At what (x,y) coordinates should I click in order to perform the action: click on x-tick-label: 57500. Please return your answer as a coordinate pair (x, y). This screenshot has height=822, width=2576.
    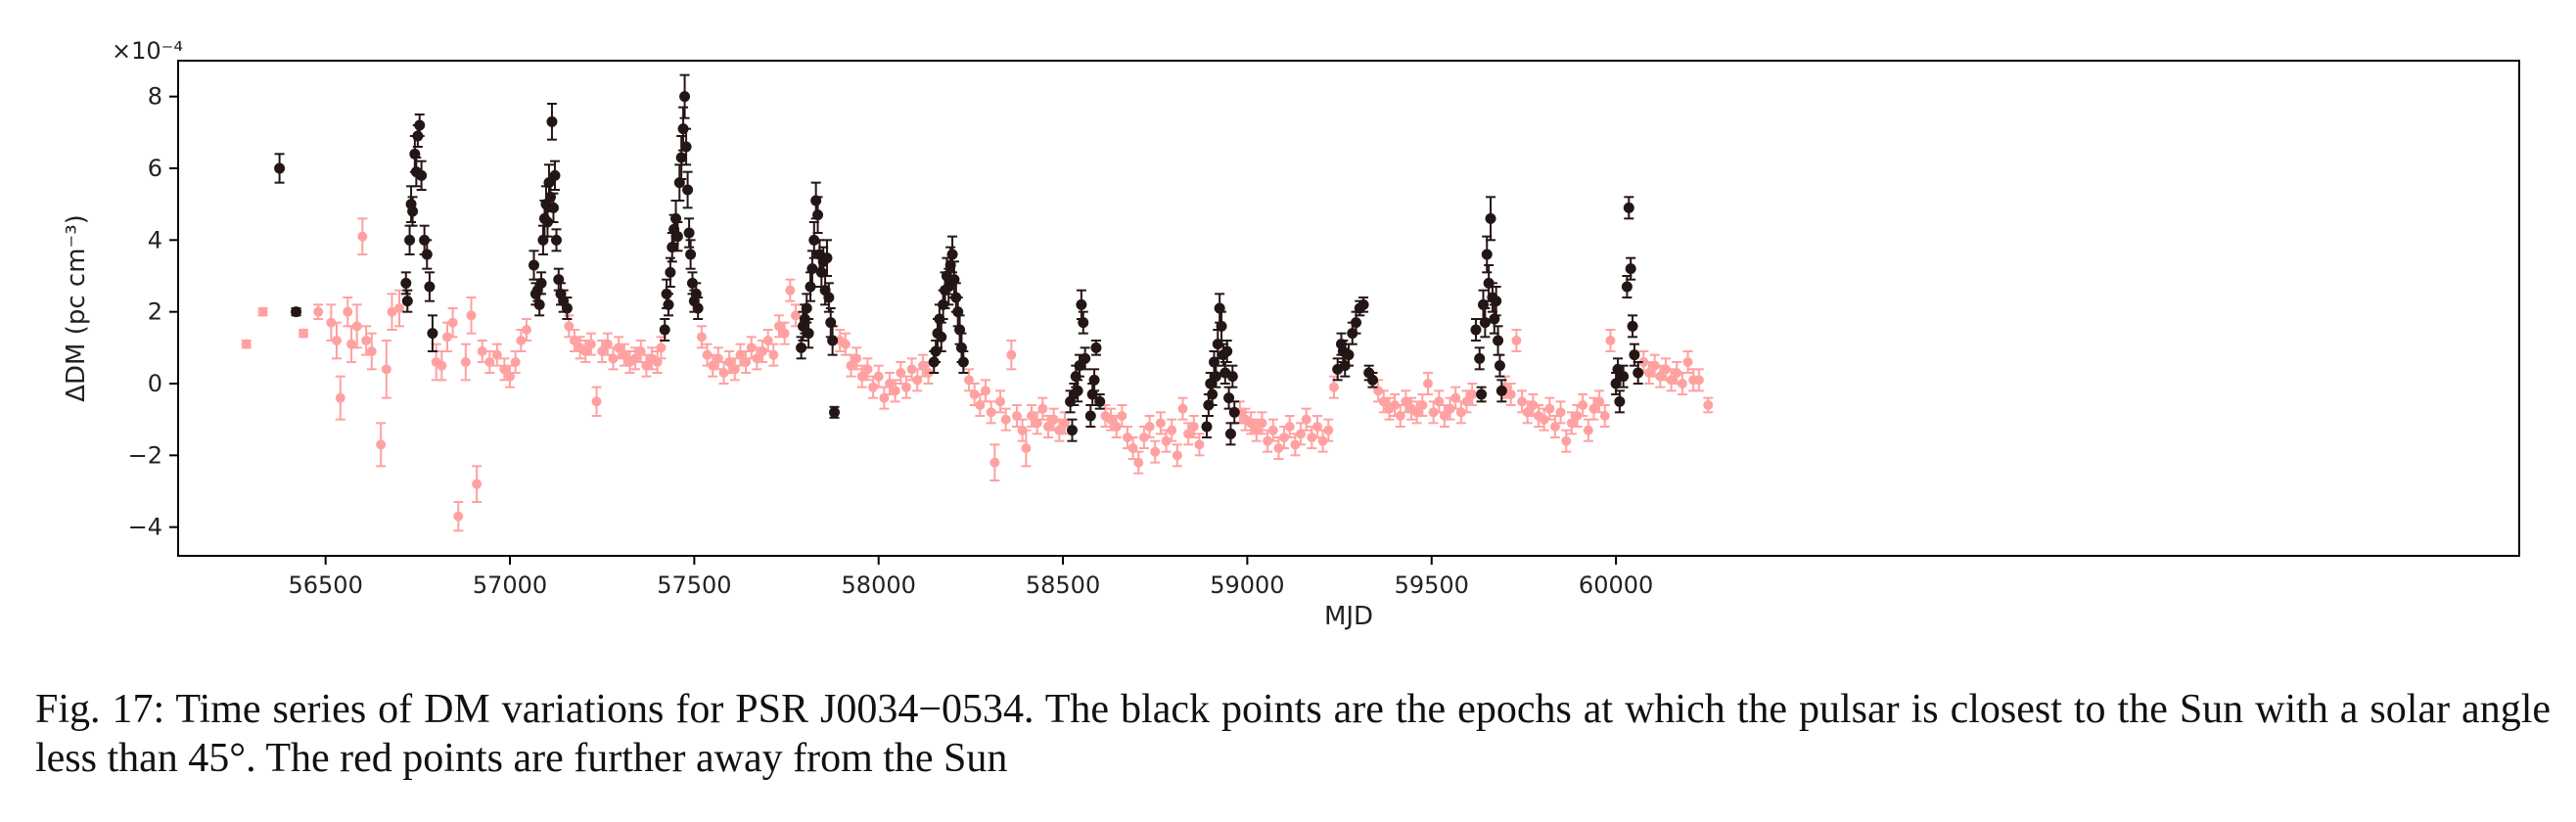
    Looking at the image, I should click on (694, 585).